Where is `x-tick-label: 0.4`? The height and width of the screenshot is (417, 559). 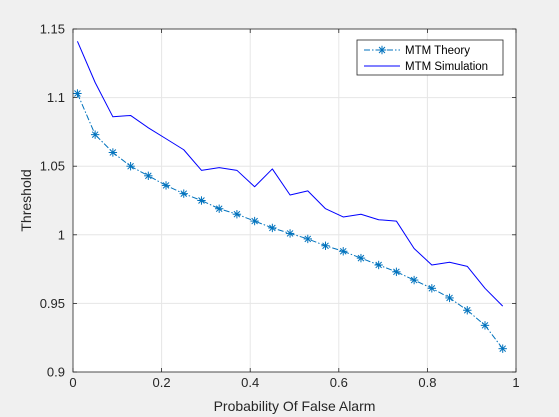 x-tick-label: 0.4 is located at coordinates (250, 382).